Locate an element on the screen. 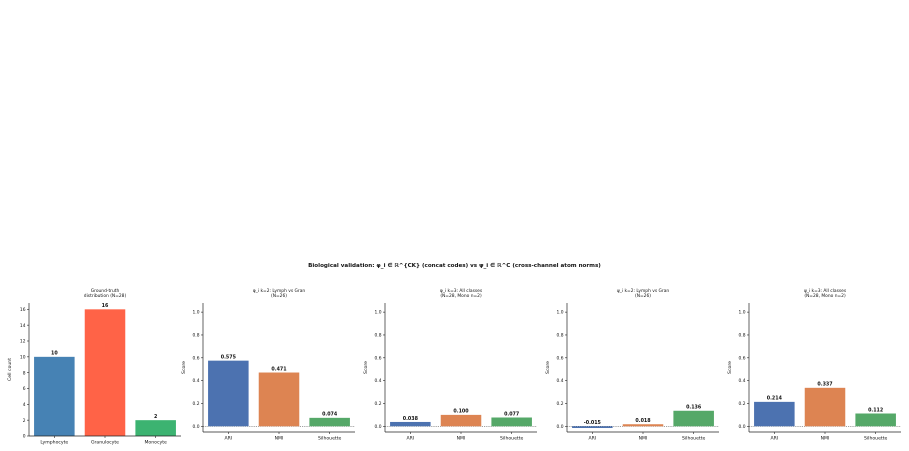 The height and width of the screenshot is (451, 909). panel-title: distribution (N=28) is located at coordinates (105, 296).